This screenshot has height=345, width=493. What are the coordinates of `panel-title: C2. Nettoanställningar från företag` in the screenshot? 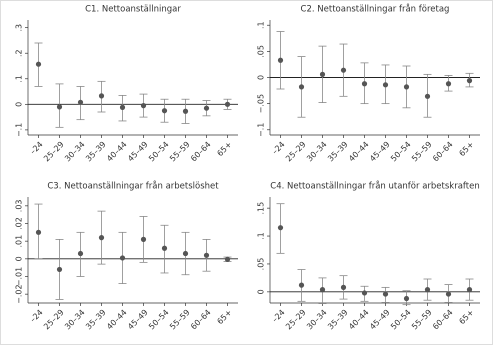 It's located at (375, 9).